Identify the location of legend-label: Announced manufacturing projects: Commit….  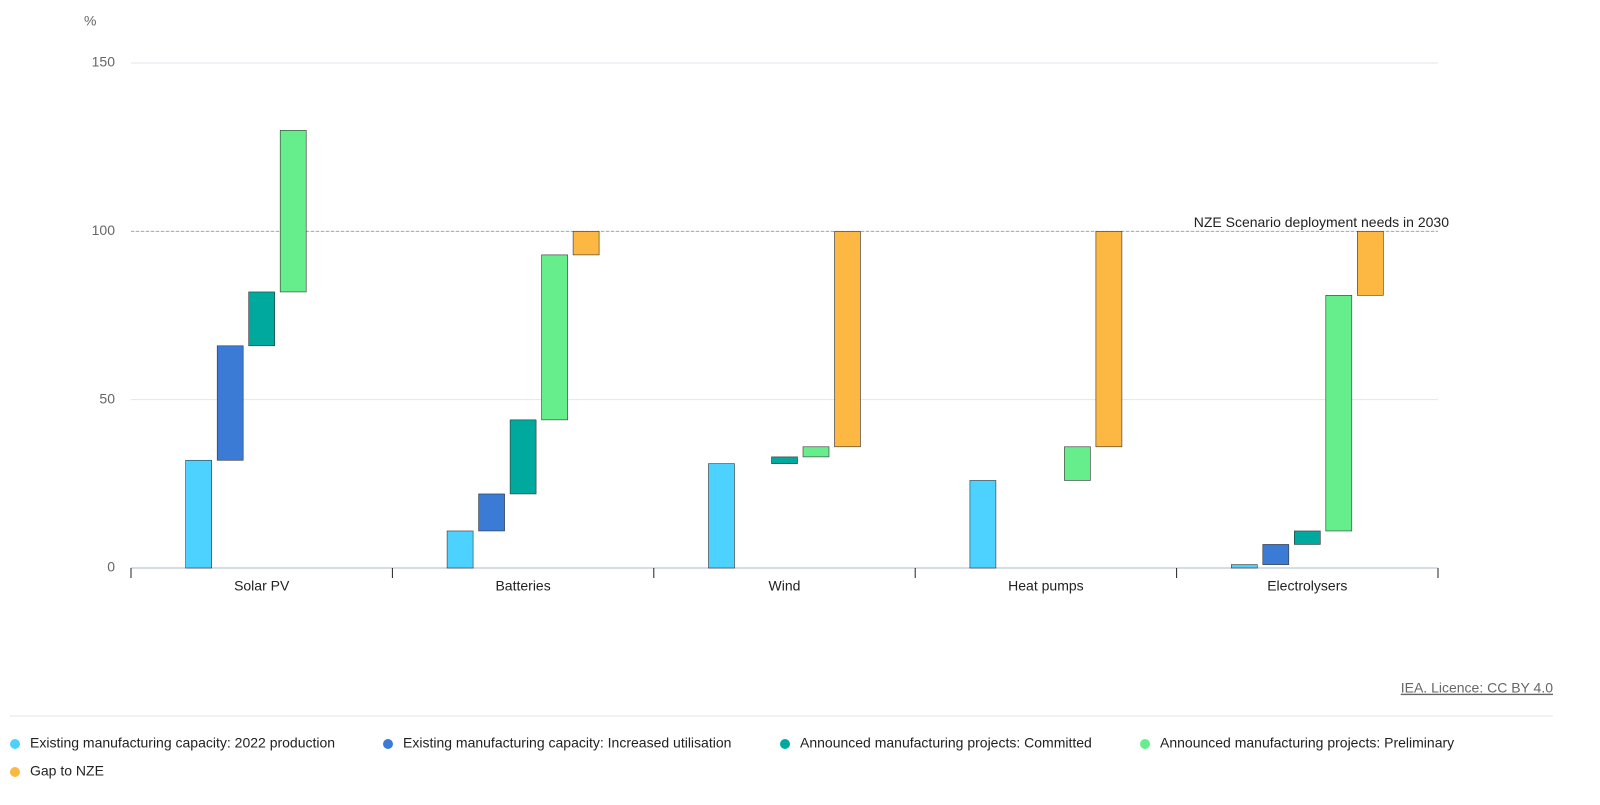
(946, 743).